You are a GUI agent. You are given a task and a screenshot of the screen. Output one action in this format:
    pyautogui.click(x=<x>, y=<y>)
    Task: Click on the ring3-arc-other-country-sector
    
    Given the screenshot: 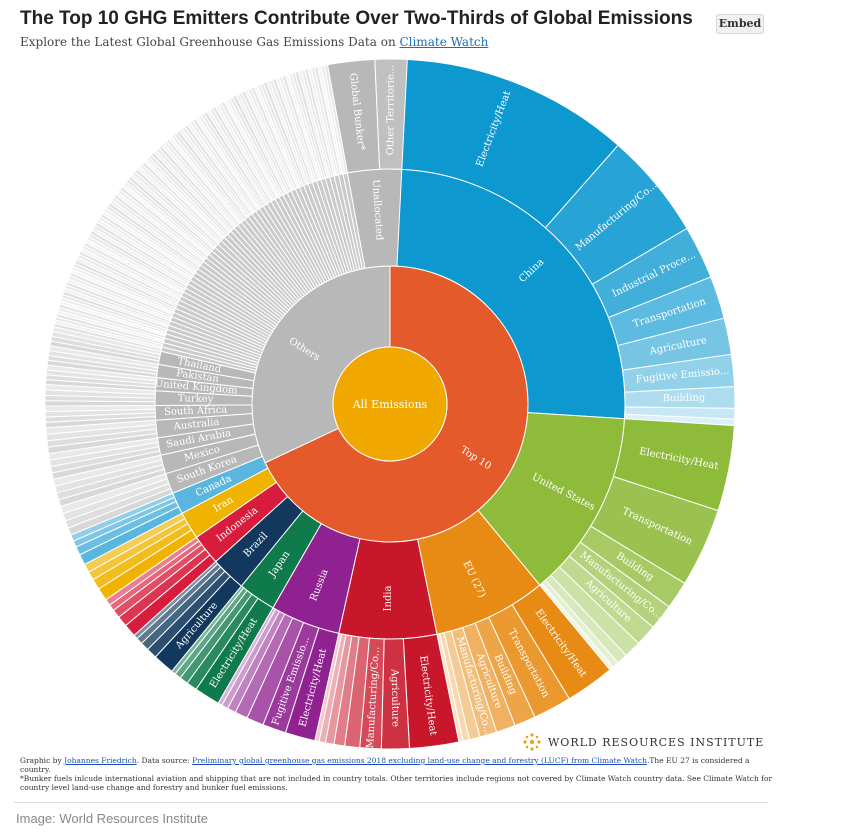 What is the action you would take?
    pyautogui.click(x=335, y=119)
    